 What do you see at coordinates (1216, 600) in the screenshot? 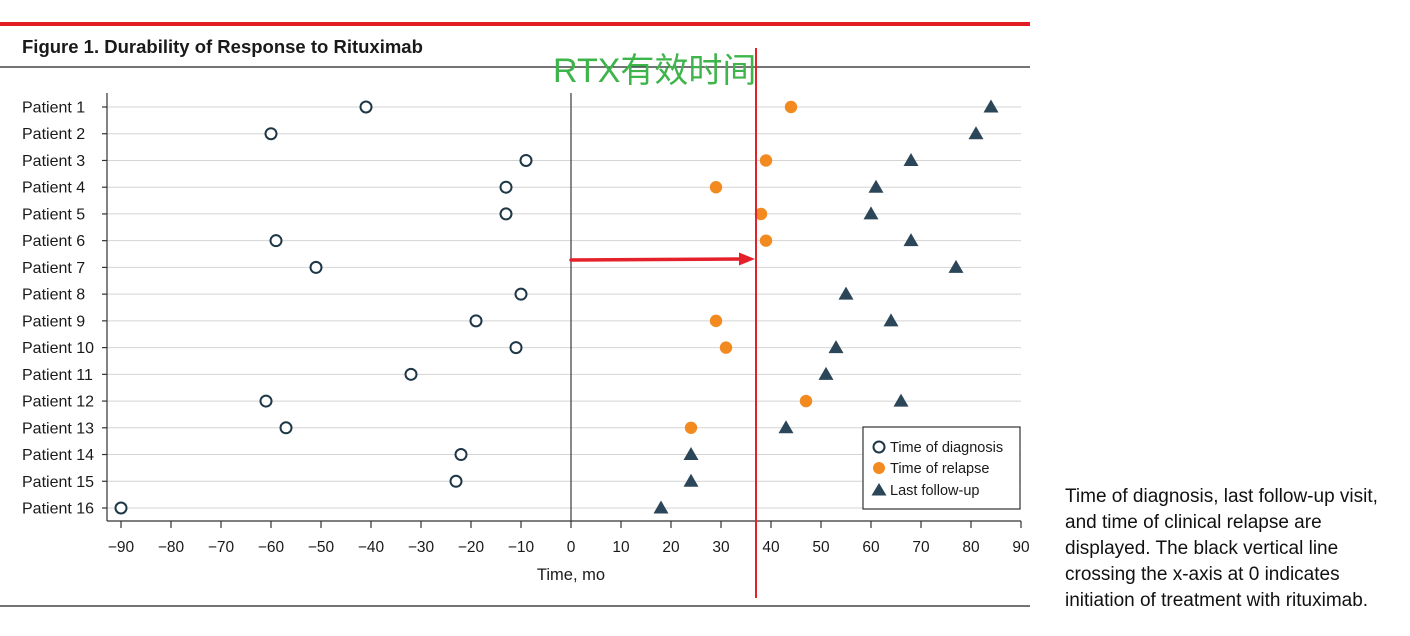
I see `caption-line: initiation of treatment with rituximab.` at bounding box center [1216, 600].